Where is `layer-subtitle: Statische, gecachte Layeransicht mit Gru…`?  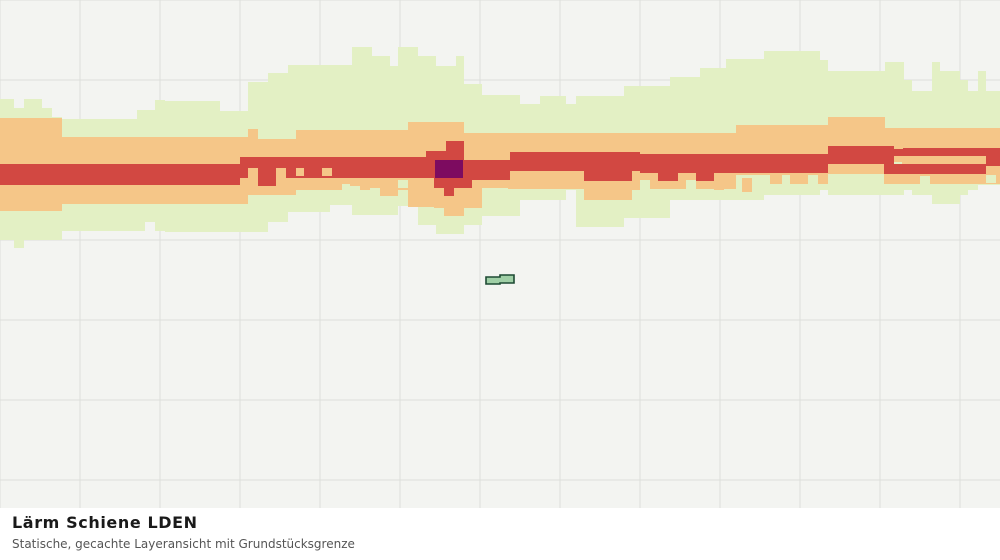
layer-subtitle: Statische, gecachte Layeransicht mit Gru… is located at coordinates (183, 544).